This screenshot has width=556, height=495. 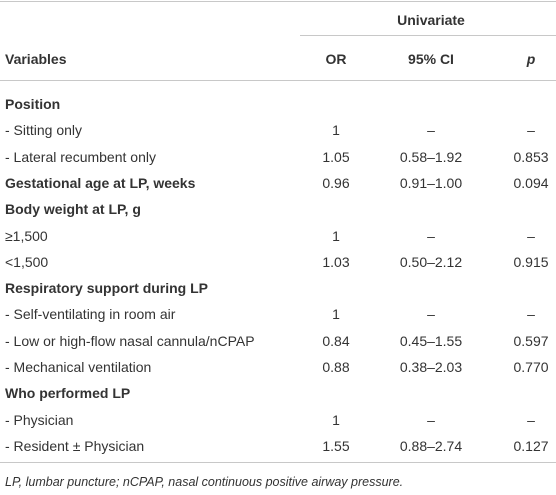 I want to click on cell-value: 0.770, so click(x=531, y=367).